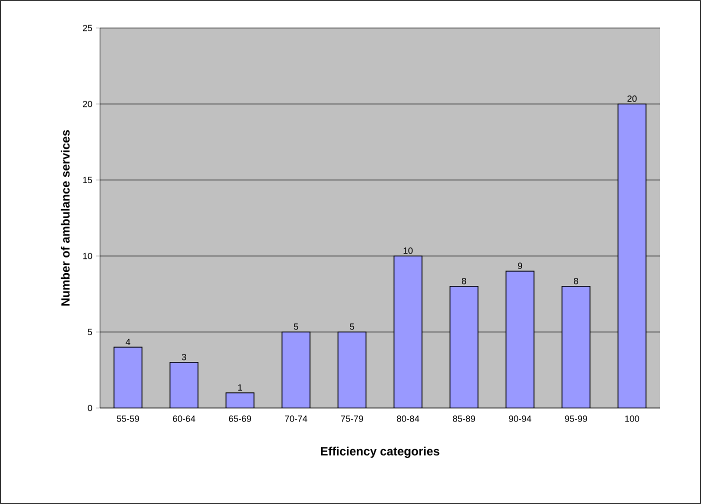 This screenshot has height=504, width=701. Describe the element at coordinates (90, 332) in the screenshot. I see `y-tick-label: 5` at that location.